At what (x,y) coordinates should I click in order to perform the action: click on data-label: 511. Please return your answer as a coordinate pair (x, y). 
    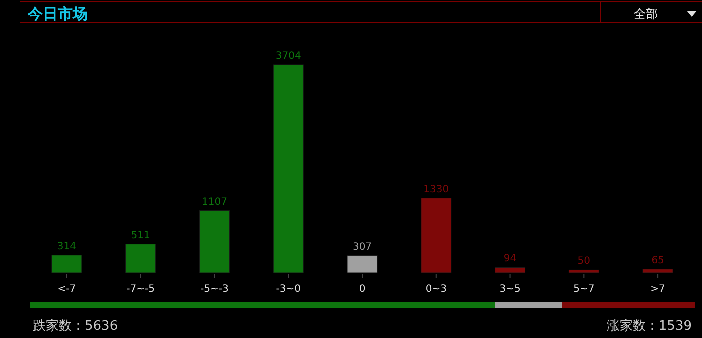
    Looking at the image, I should click on (140, 236).